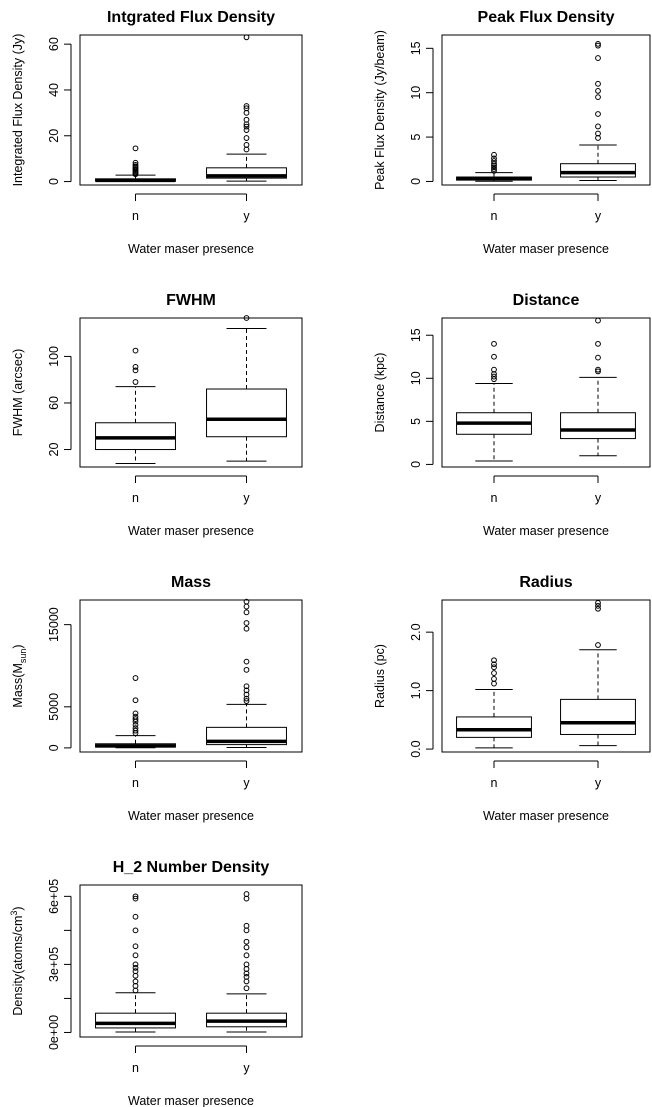 This screenshot has height=1107, width=652. Describe the element at coordinates (23, 656) in the screenshot. I see `y-axis-label-subscript: sun` at that location.